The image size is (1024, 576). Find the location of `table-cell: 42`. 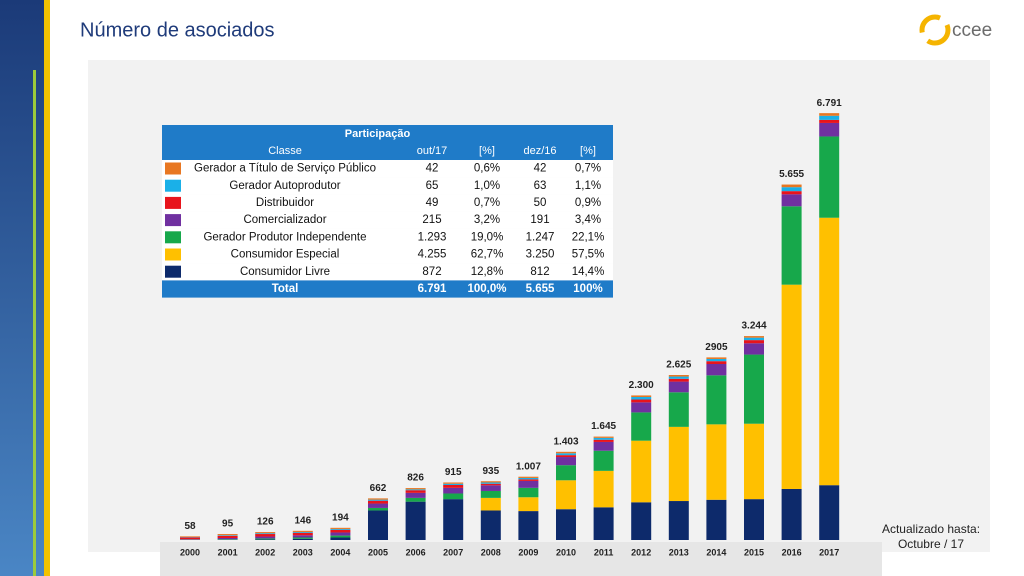

table-cell: 42 is located at coordinates (432, 169).